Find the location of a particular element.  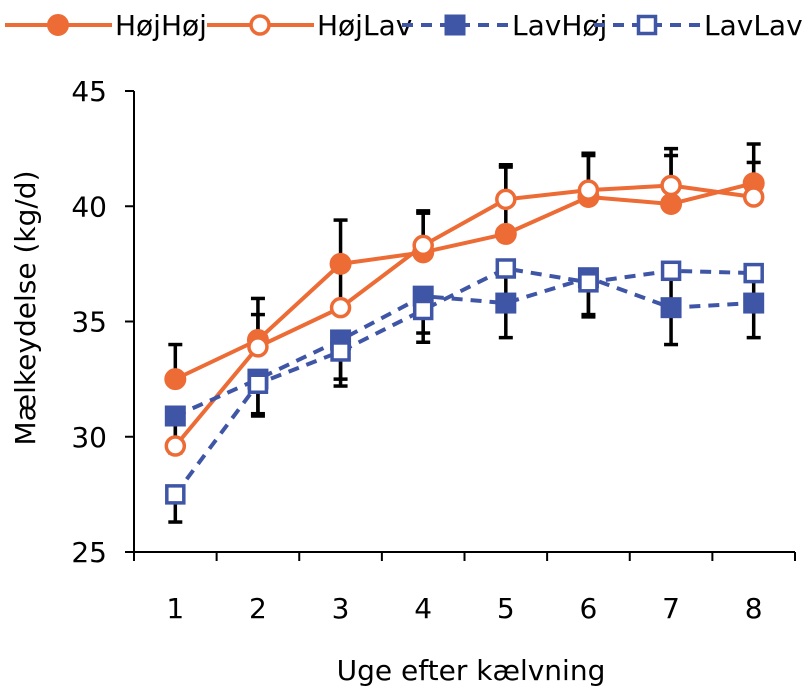

y-axis-label: Mælkeydelse (kg/d) is located at coordinates (25, 308).